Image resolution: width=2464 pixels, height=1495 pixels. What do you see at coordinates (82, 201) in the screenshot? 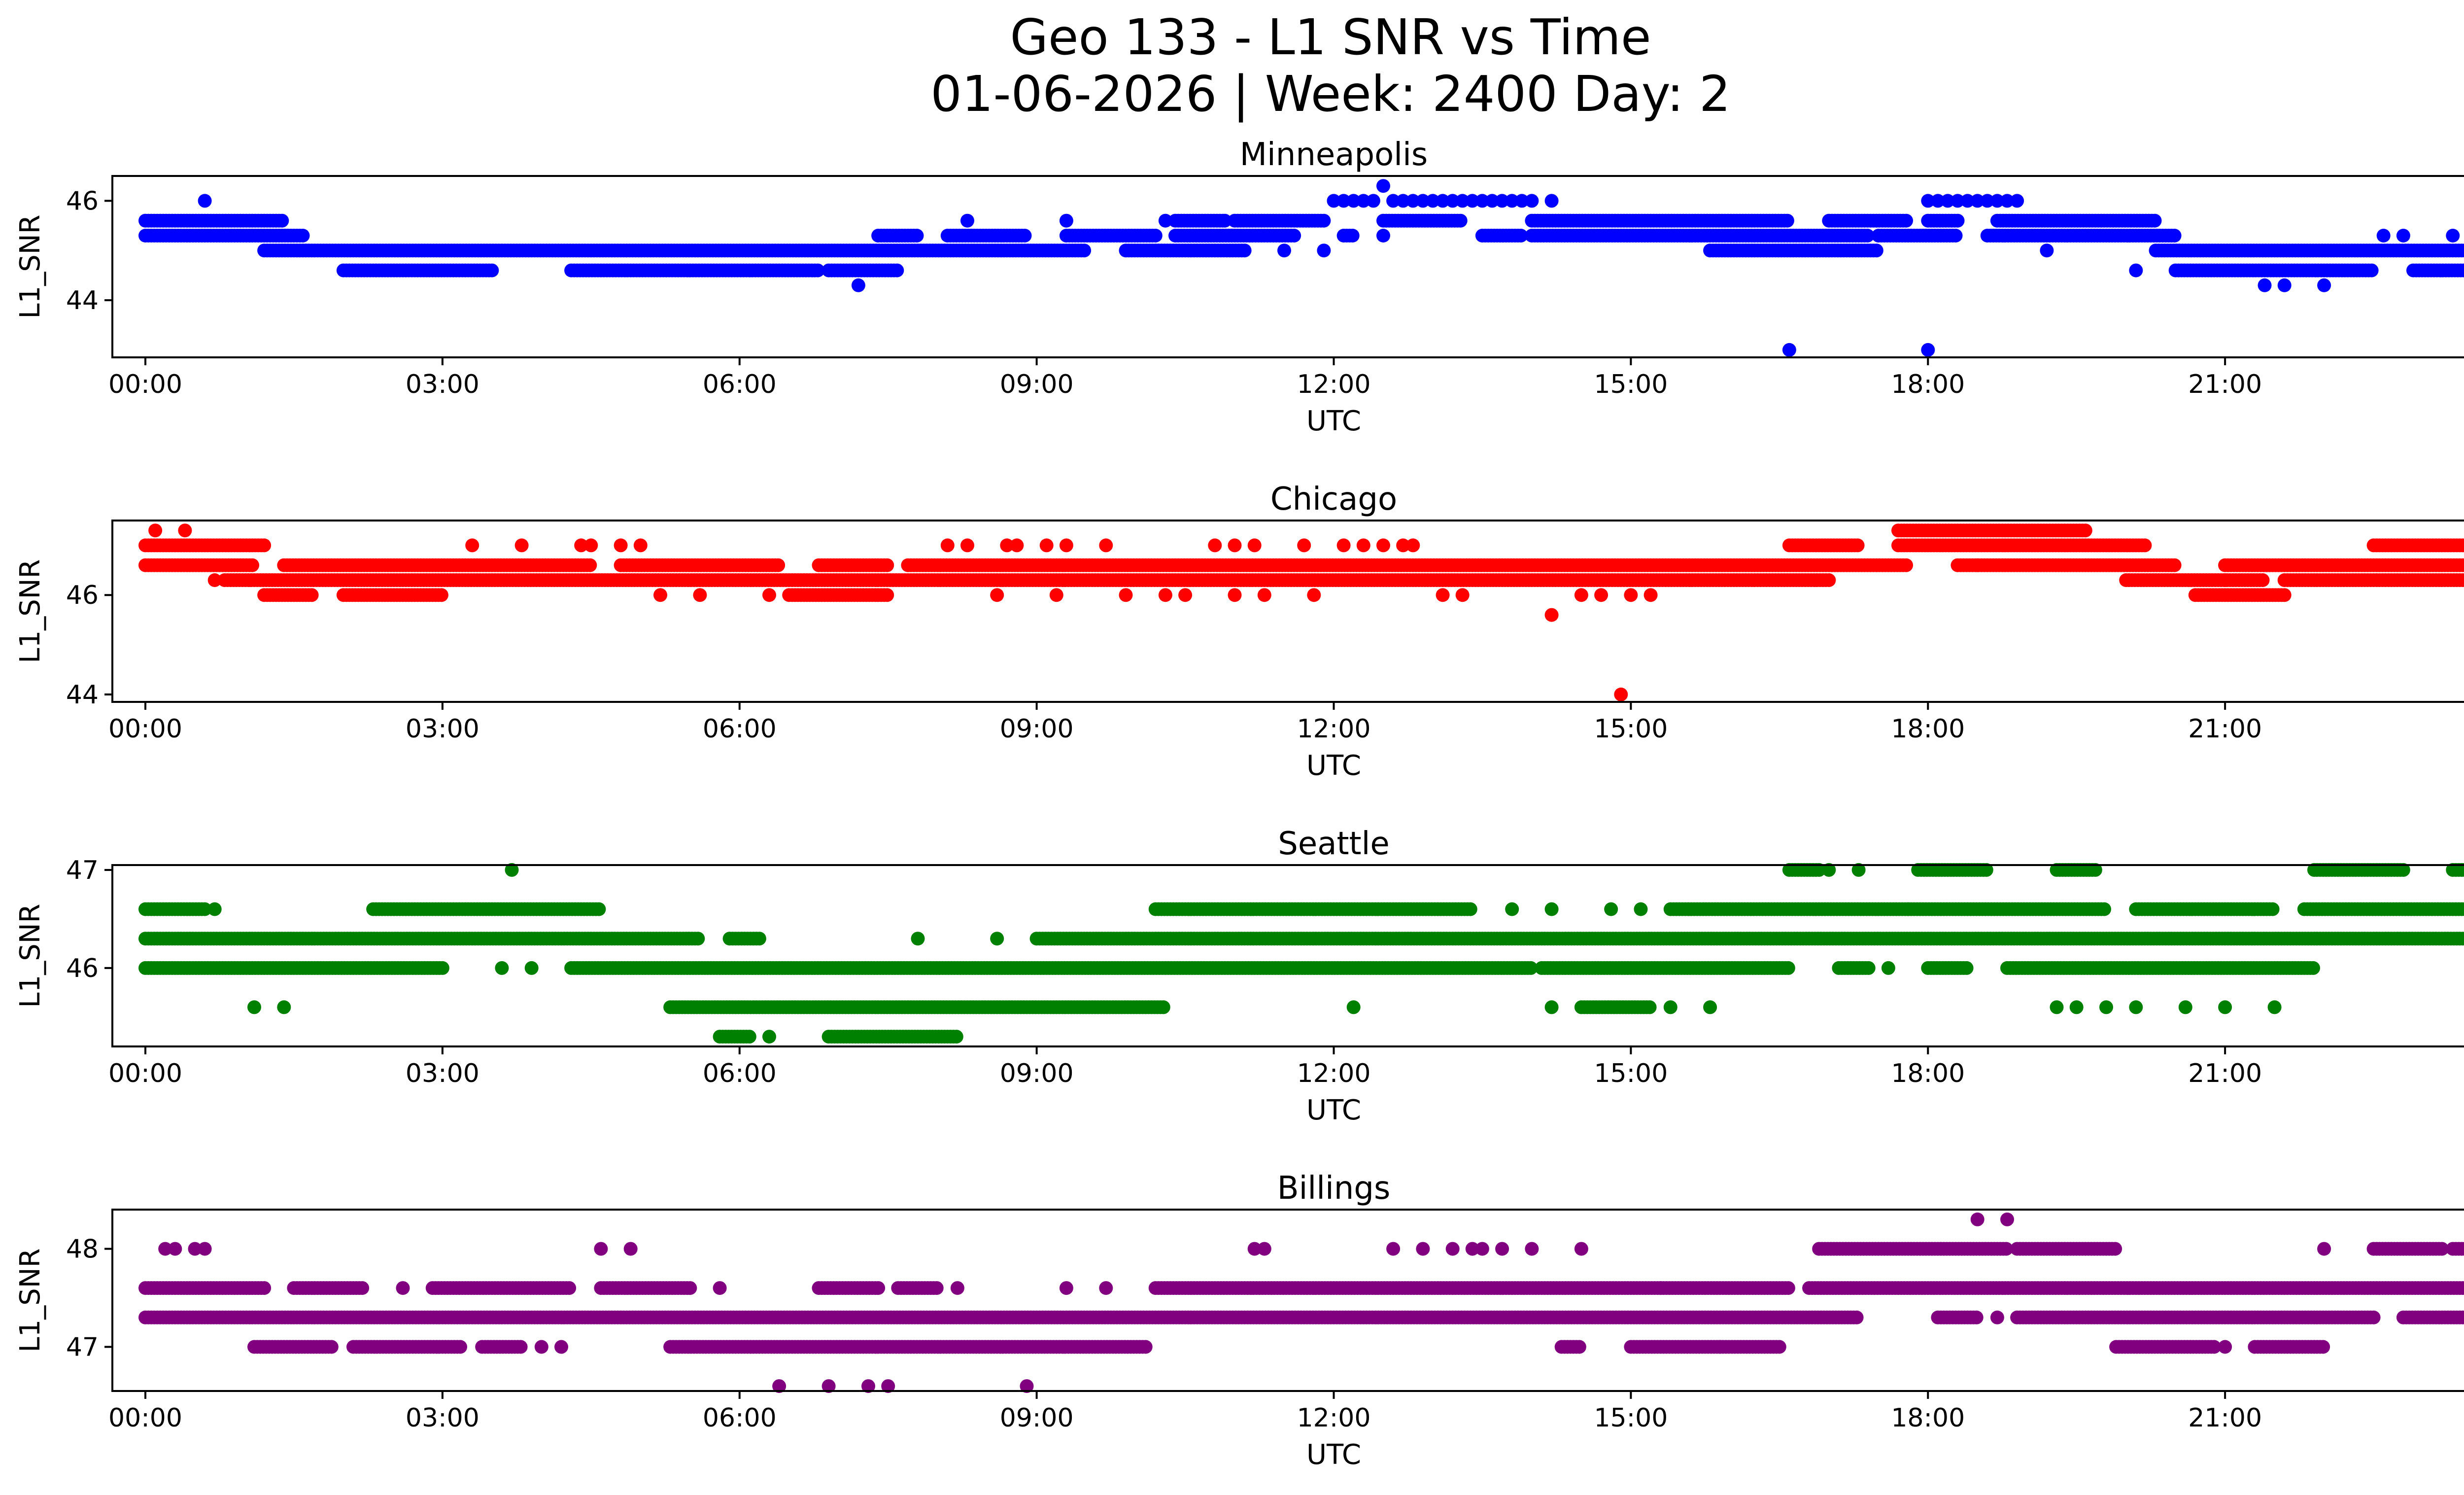
I see `y-tick-label: 46` at bounding box center [82, 201].